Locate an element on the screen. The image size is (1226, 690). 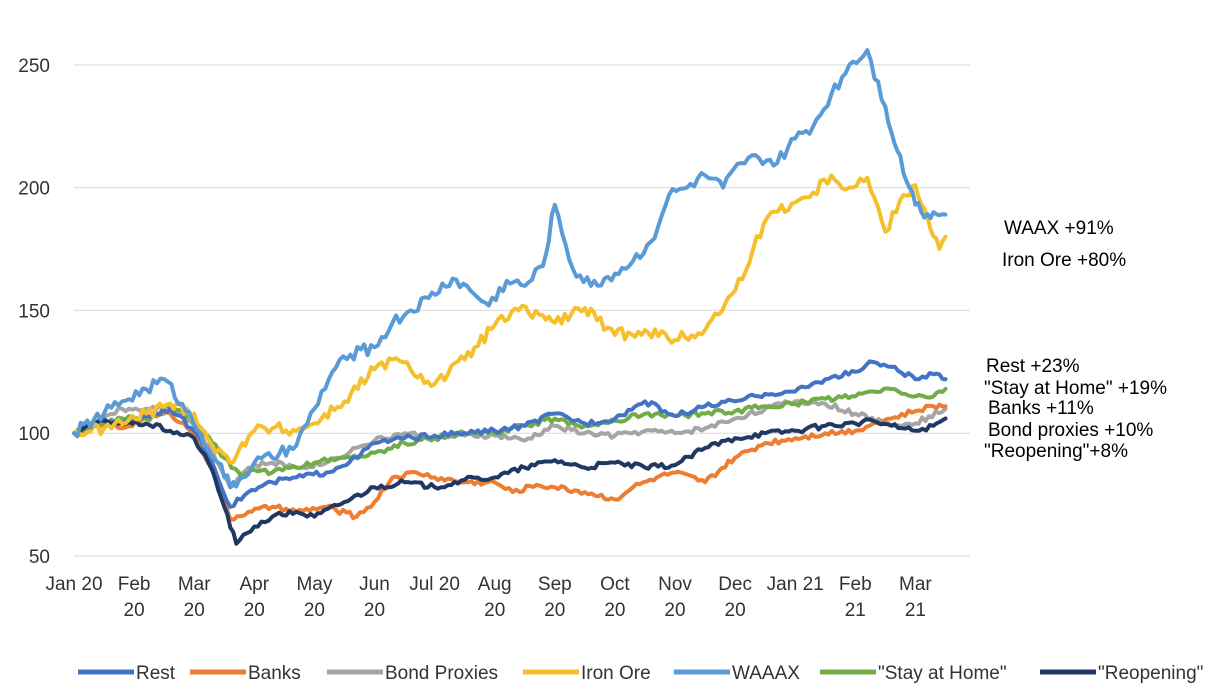
x-tick-label-line: Apr is located at coordinates (255, 584).